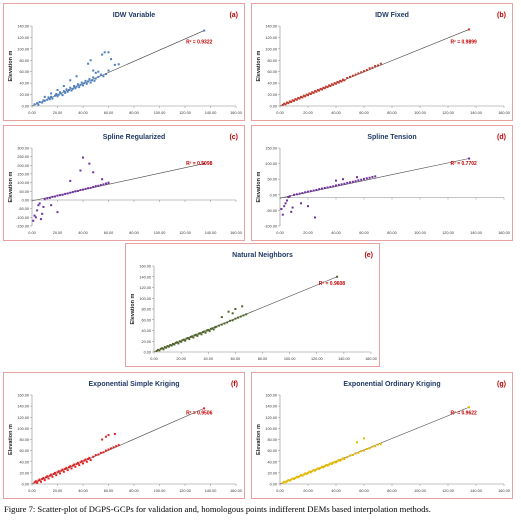 This screenshot has height=523, width=521. I want to click on panel-label: (e), so click(368, 255).